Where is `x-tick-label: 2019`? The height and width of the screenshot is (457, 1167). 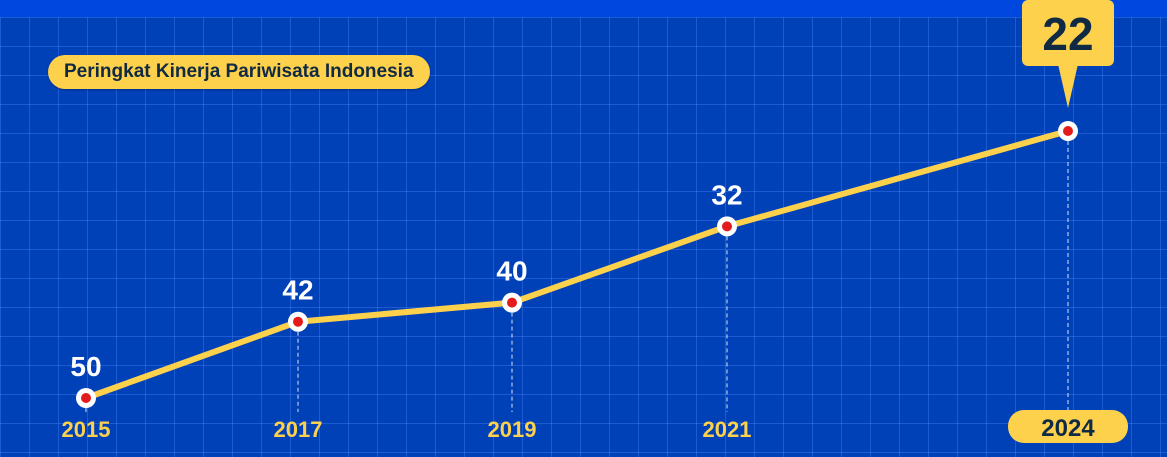 x-tick-label: 2019 is located at coordinates (512, 429).